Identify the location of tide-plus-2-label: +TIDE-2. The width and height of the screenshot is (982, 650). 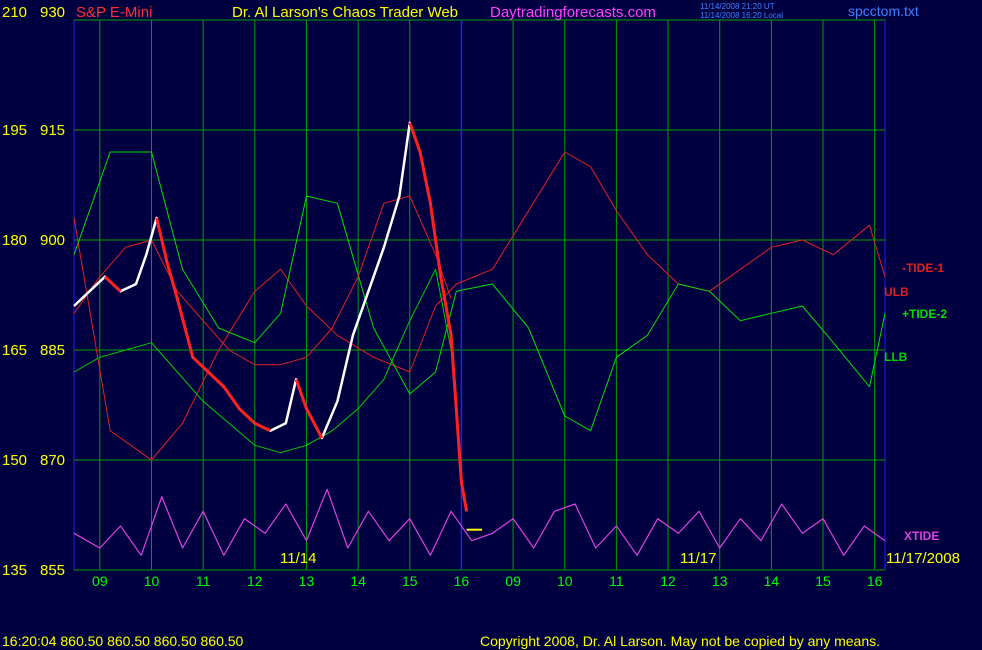
(924, 314).